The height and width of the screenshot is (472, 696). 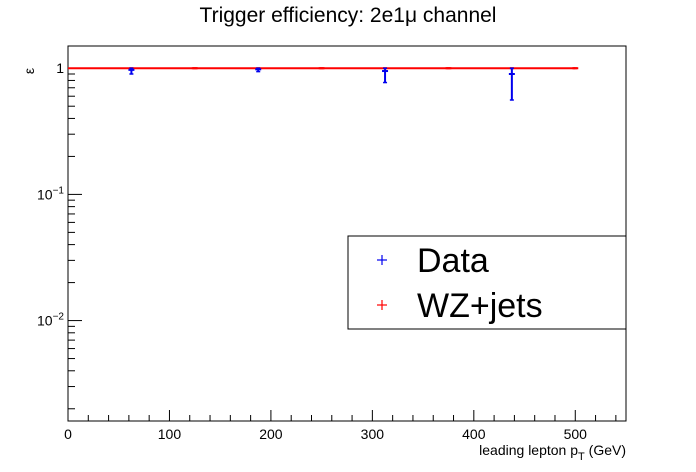 What do you see at coordinates (373, 434) in the screenshot?
I see `x-tick-label: 300` at bounding box center [373, 434].